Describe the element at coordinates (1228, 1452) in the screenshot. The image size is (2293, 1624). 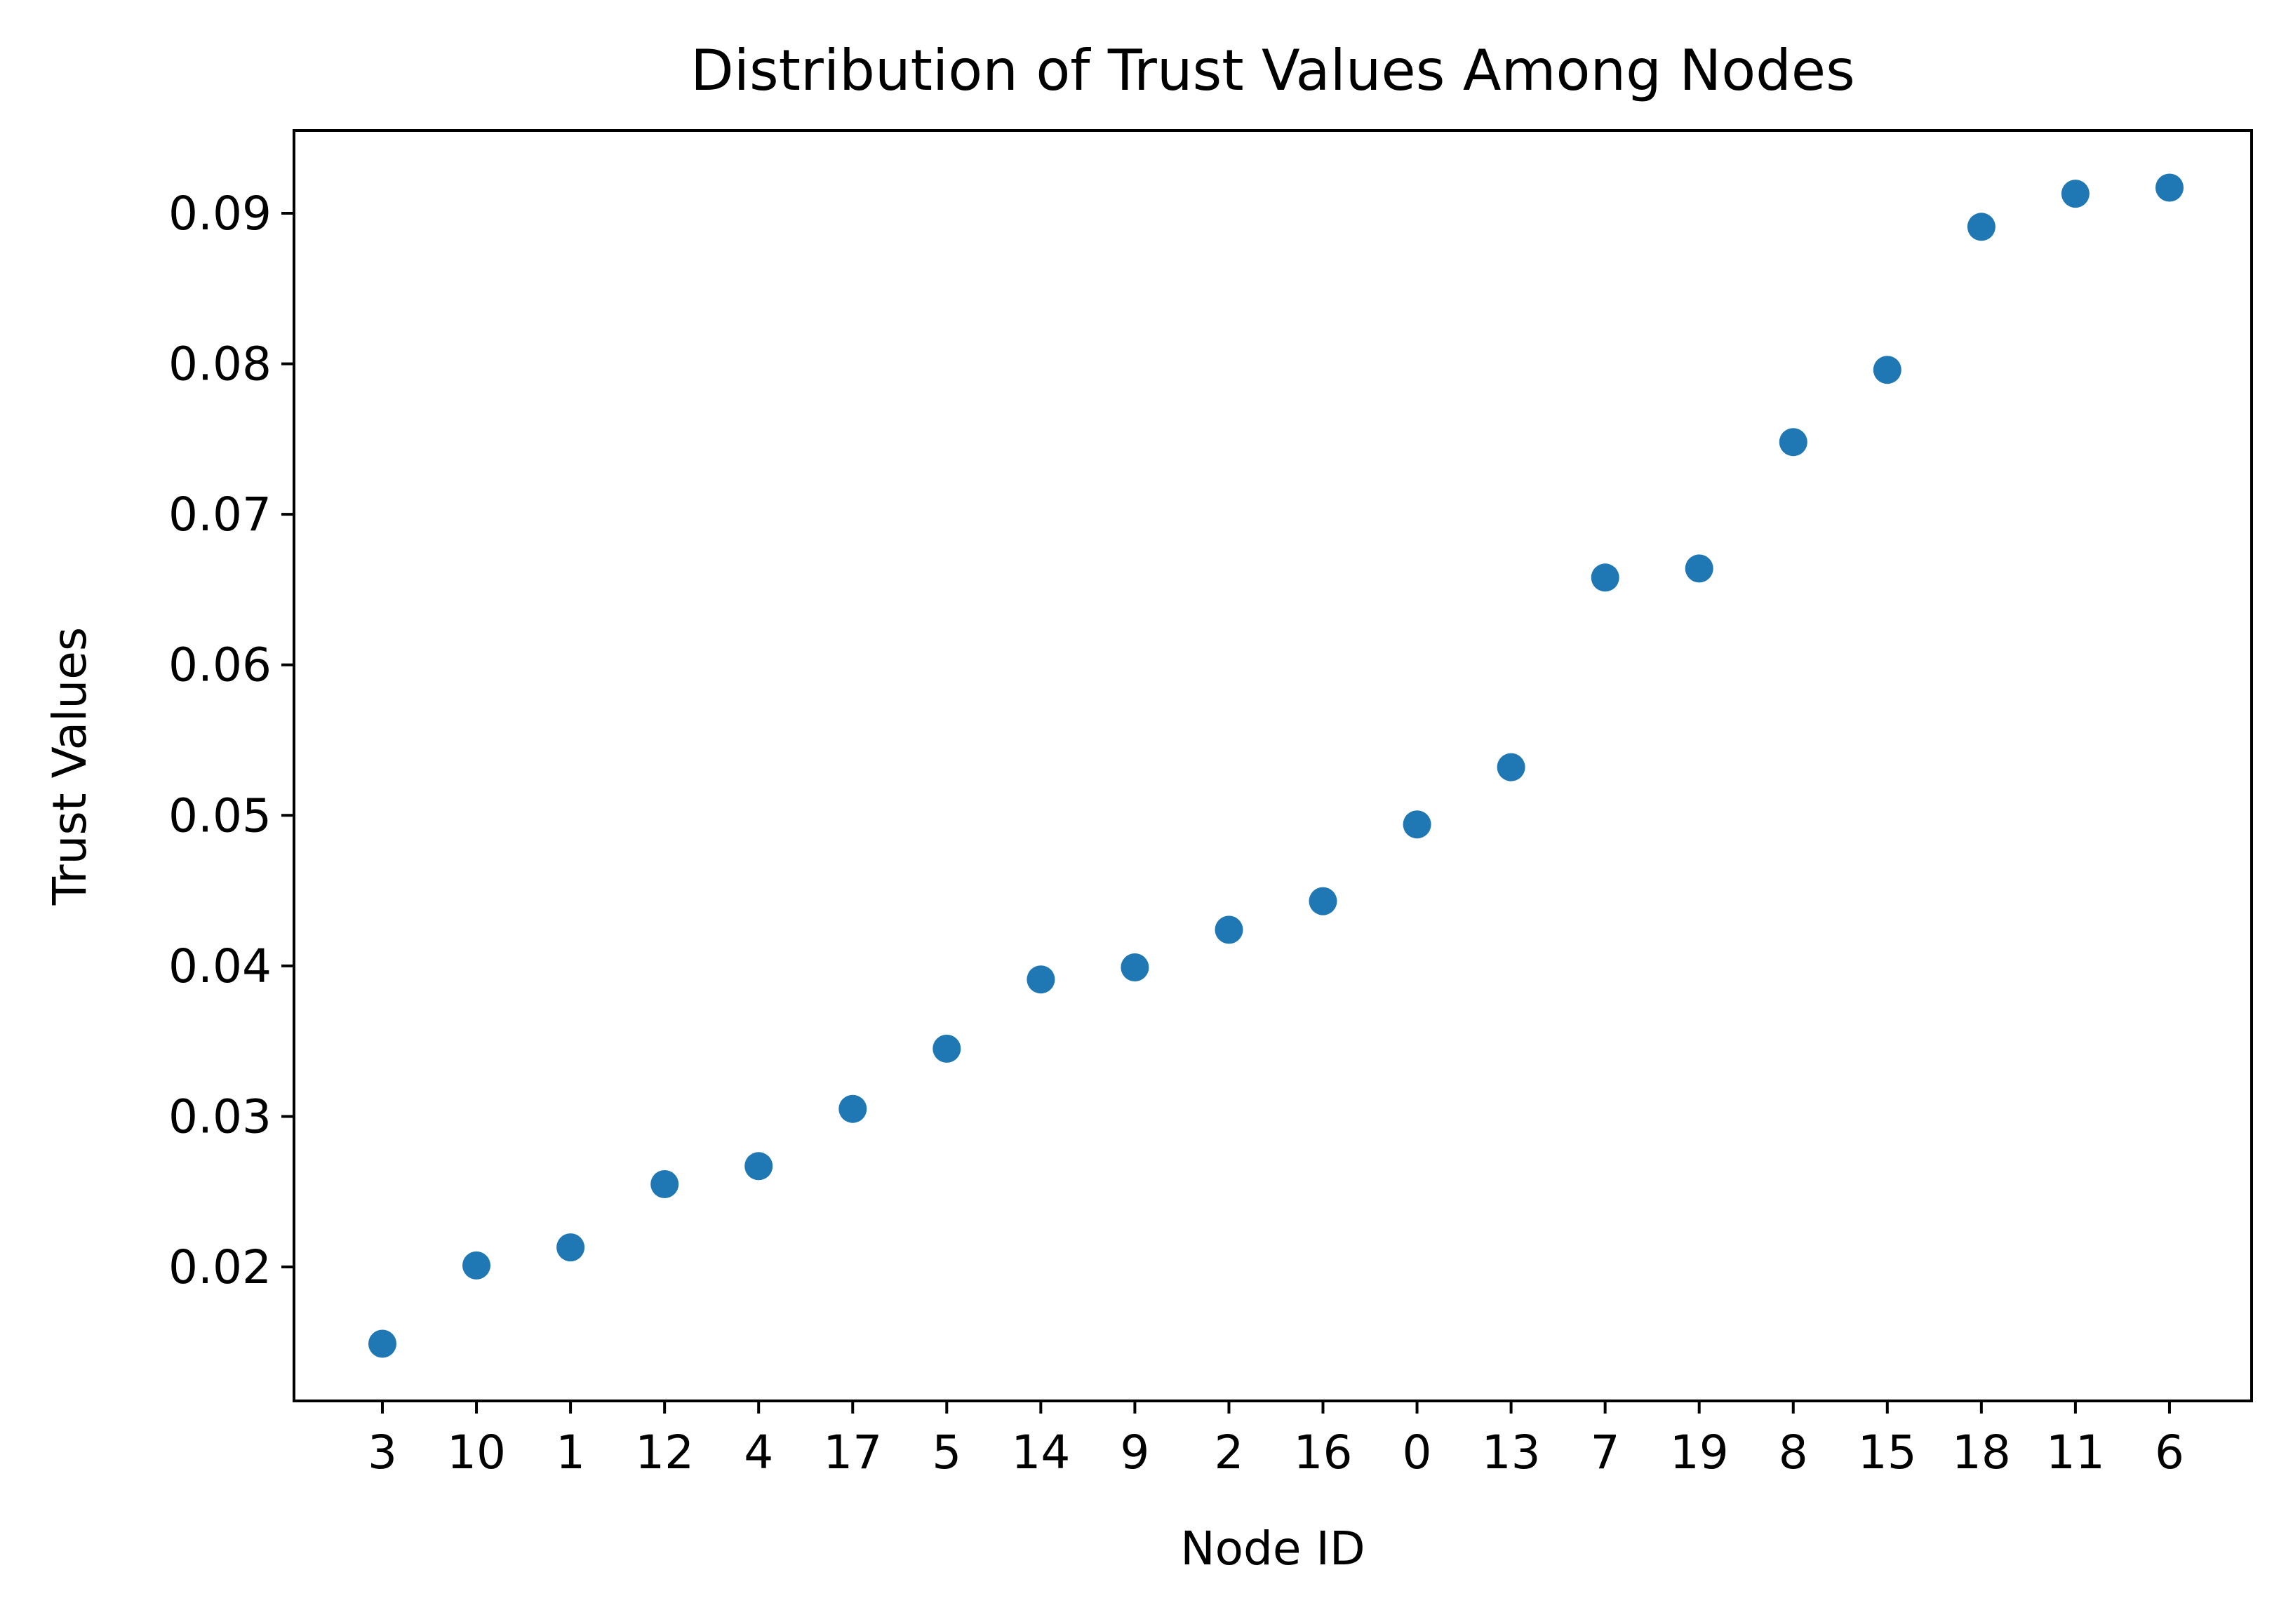
I see `x-tick-label: 2` at that location.